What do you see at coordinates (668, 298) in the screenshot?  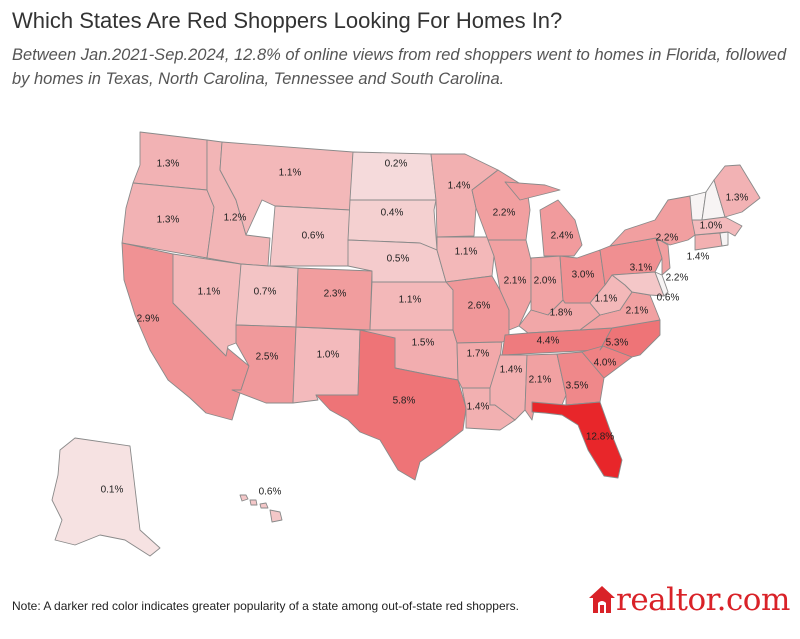 I see `state-label-md: 0.6%` at bounding box center [668, 298].